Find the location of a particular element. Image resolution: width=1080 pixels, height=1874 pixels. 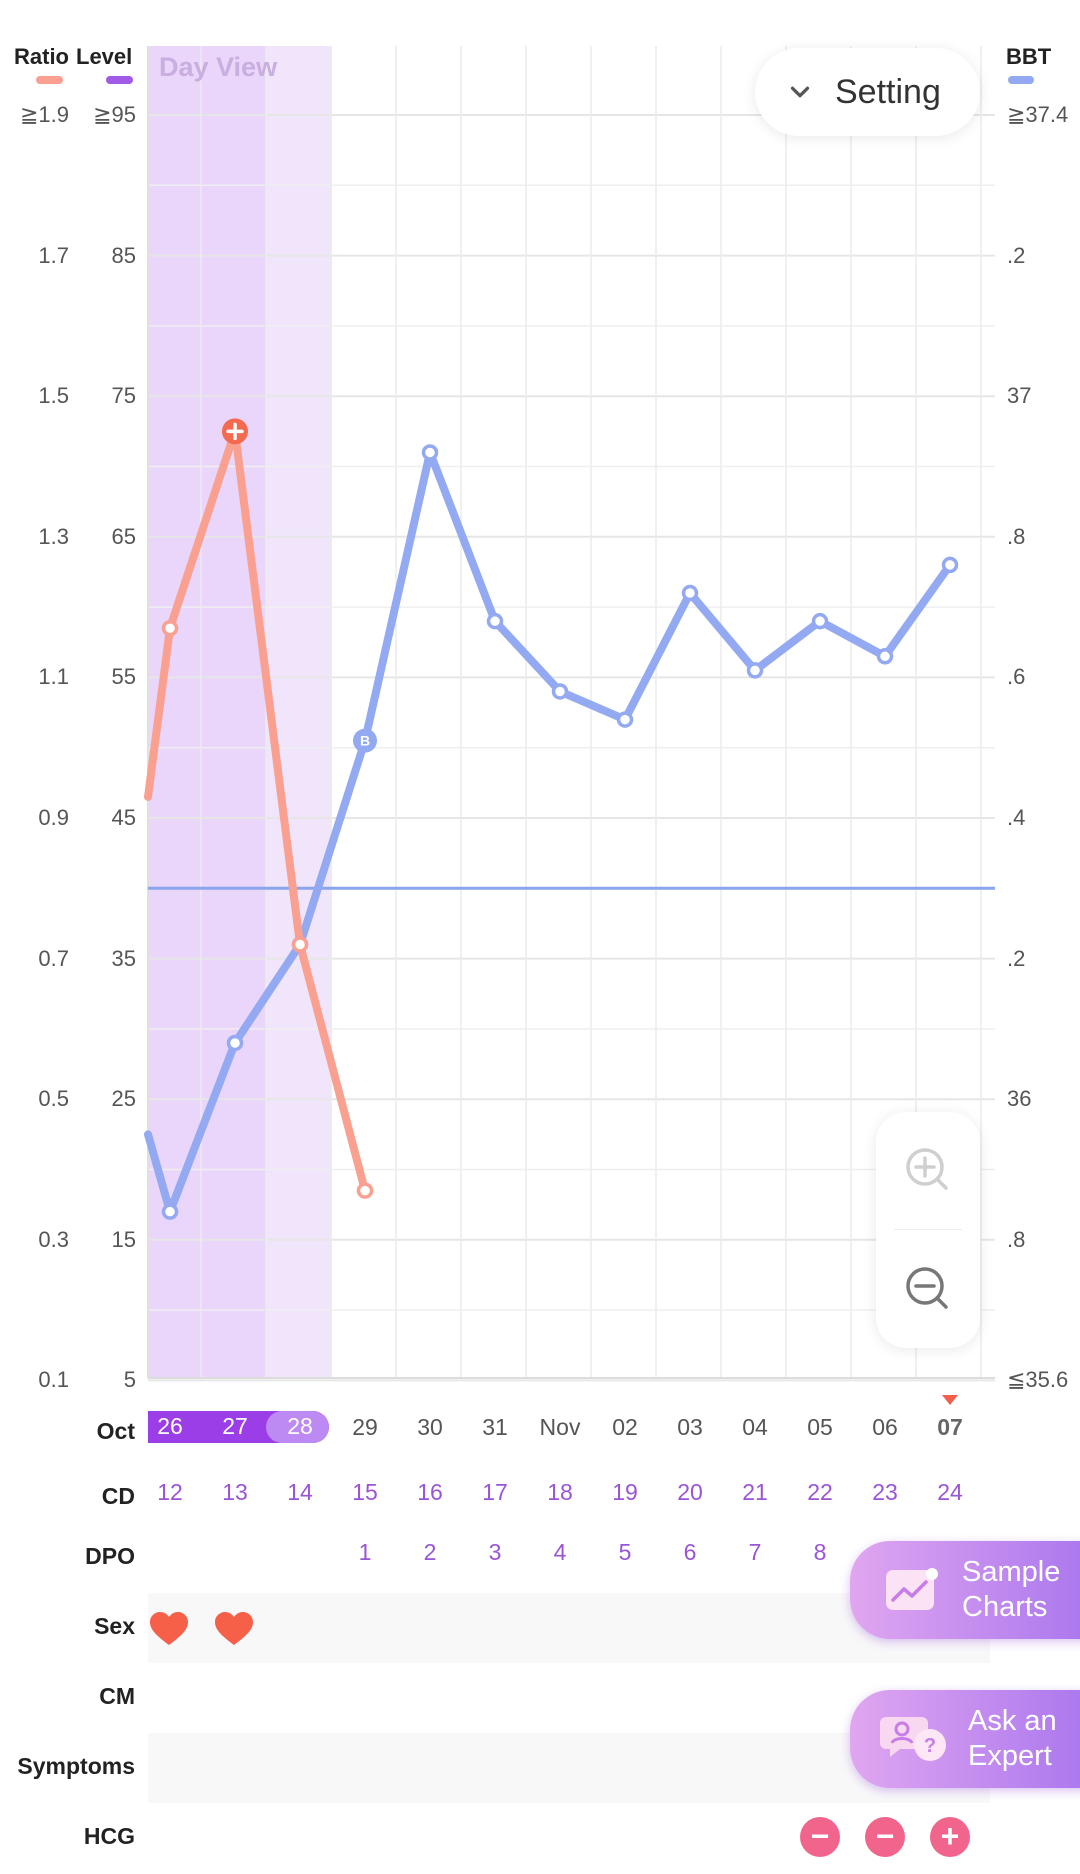

sample-charts-button: Sample Charts is located at coordinates (965, 1590).